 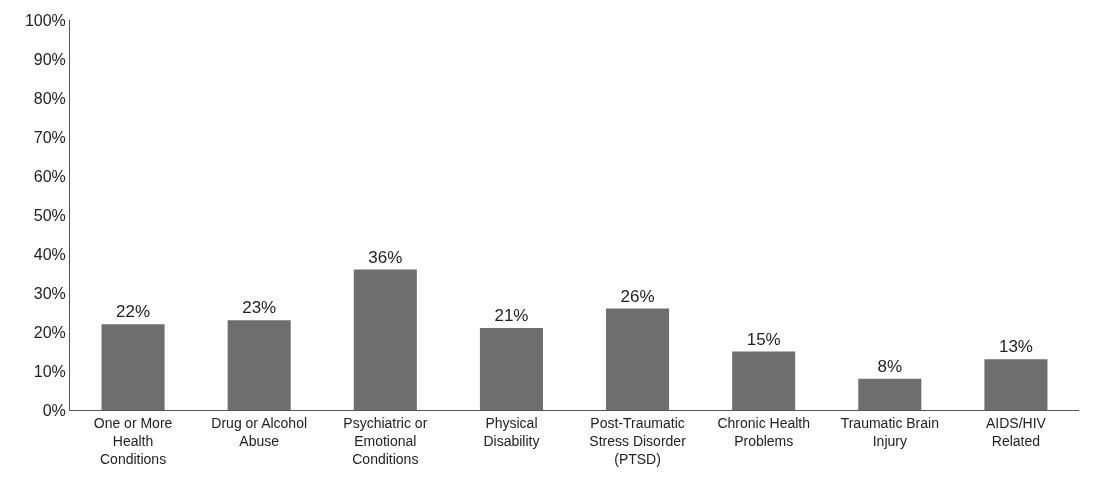 What do you see at coordinates (1016, 431) in the screenshot?
I see `x-tick-label: AIDS/HIV Related` at bounding box center [1016, 431].